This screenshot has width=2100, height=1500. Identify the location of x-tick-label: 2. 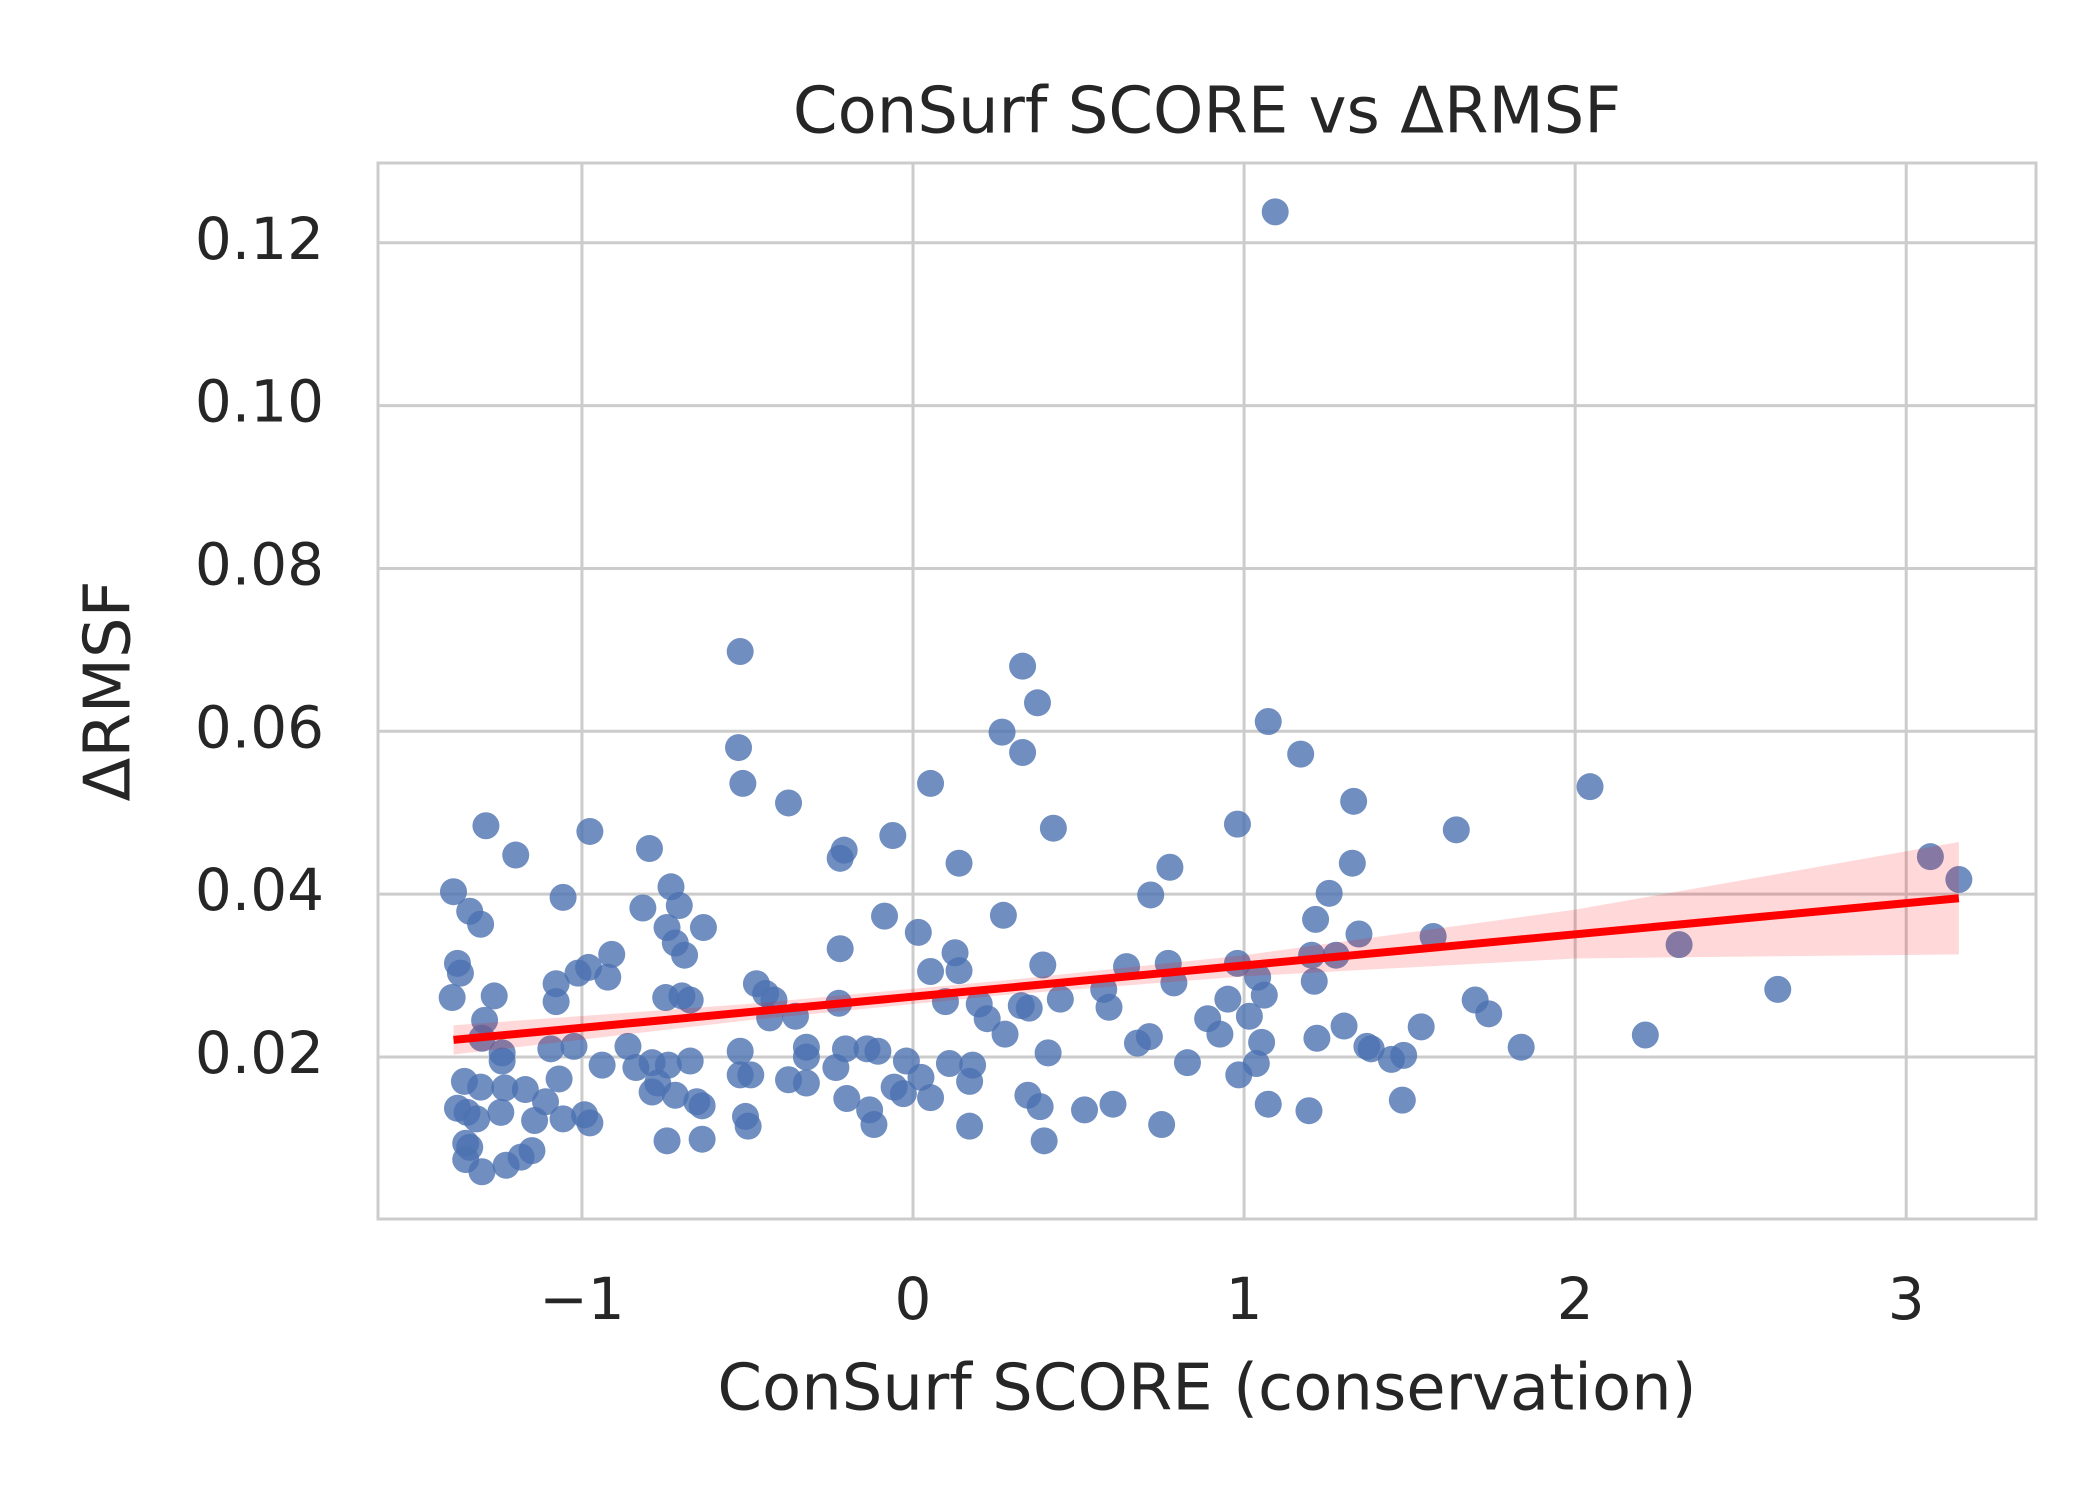
(1575, 1299).